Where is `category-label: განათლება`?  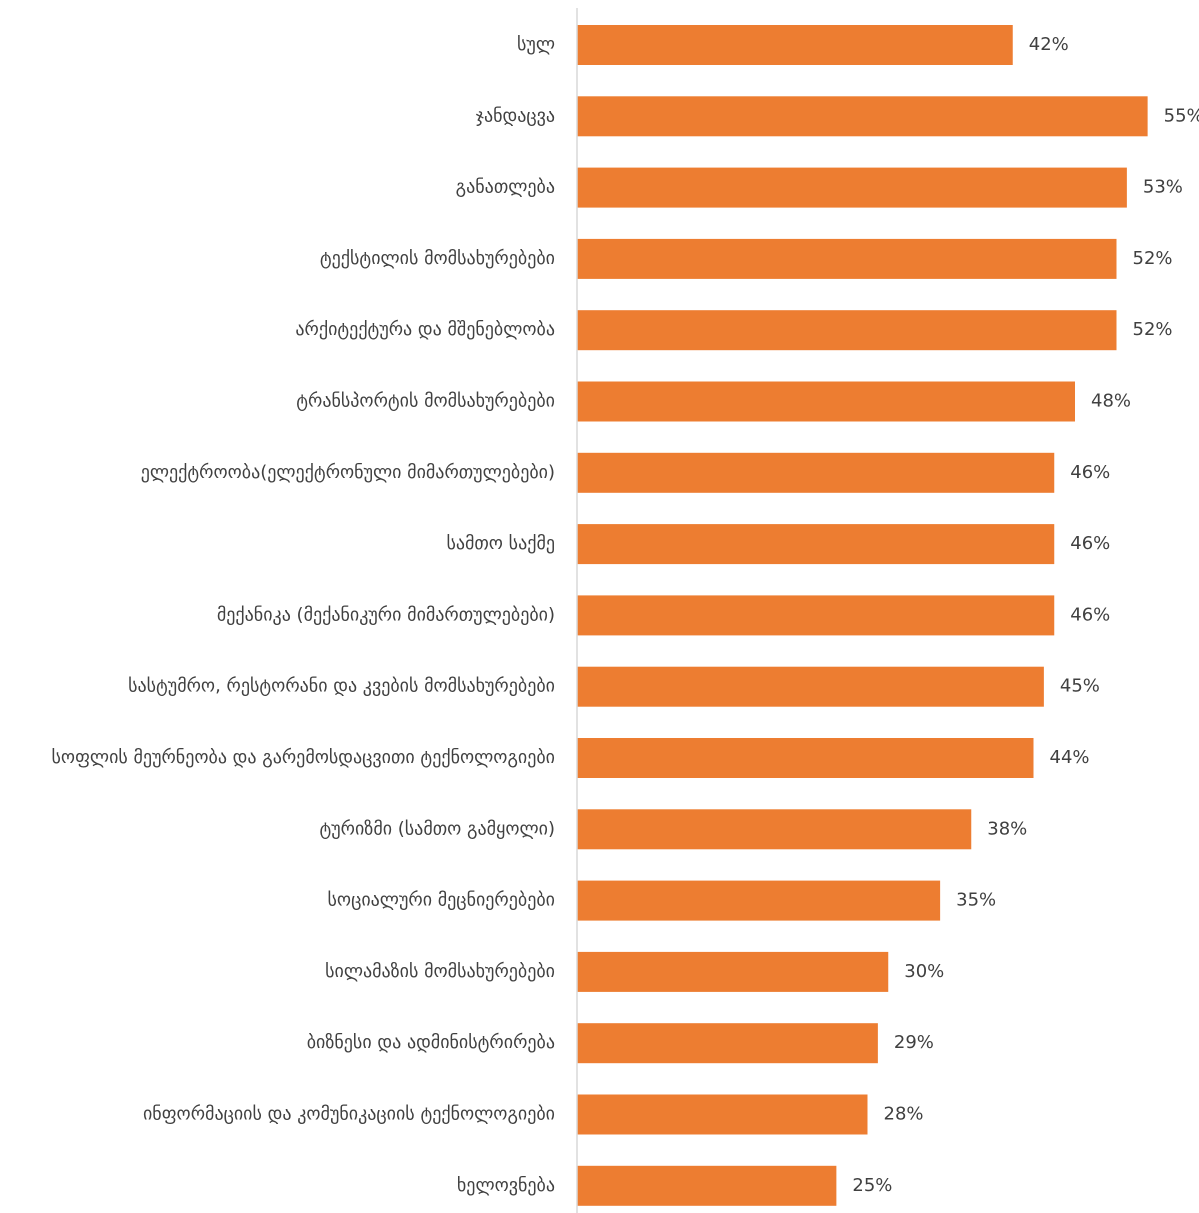
category-label: განათლება is located at coordinates (505, 187).